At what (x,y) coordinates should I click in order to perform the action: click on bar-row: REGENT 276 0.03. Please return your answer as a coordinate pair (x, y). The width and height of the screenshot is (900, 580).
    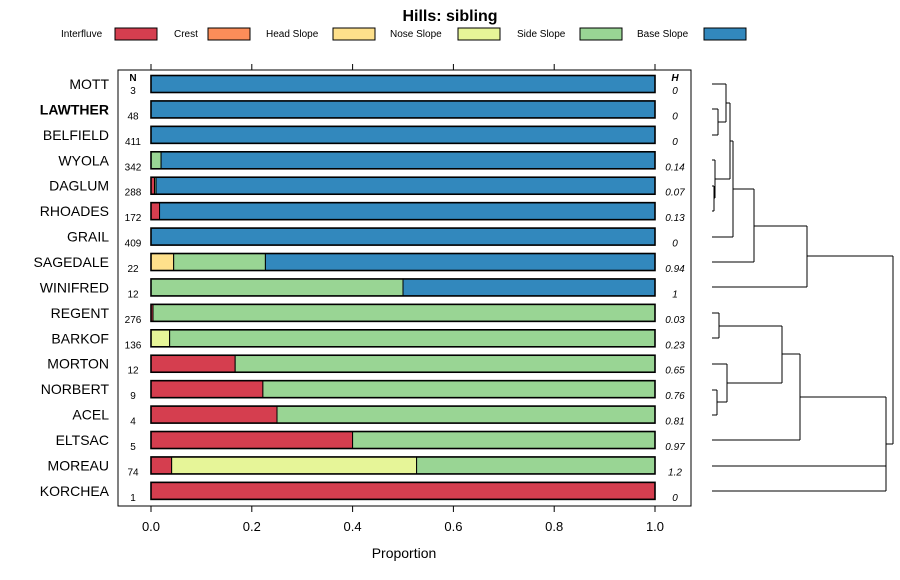
    Looking at the image, I should click on (368, 314).